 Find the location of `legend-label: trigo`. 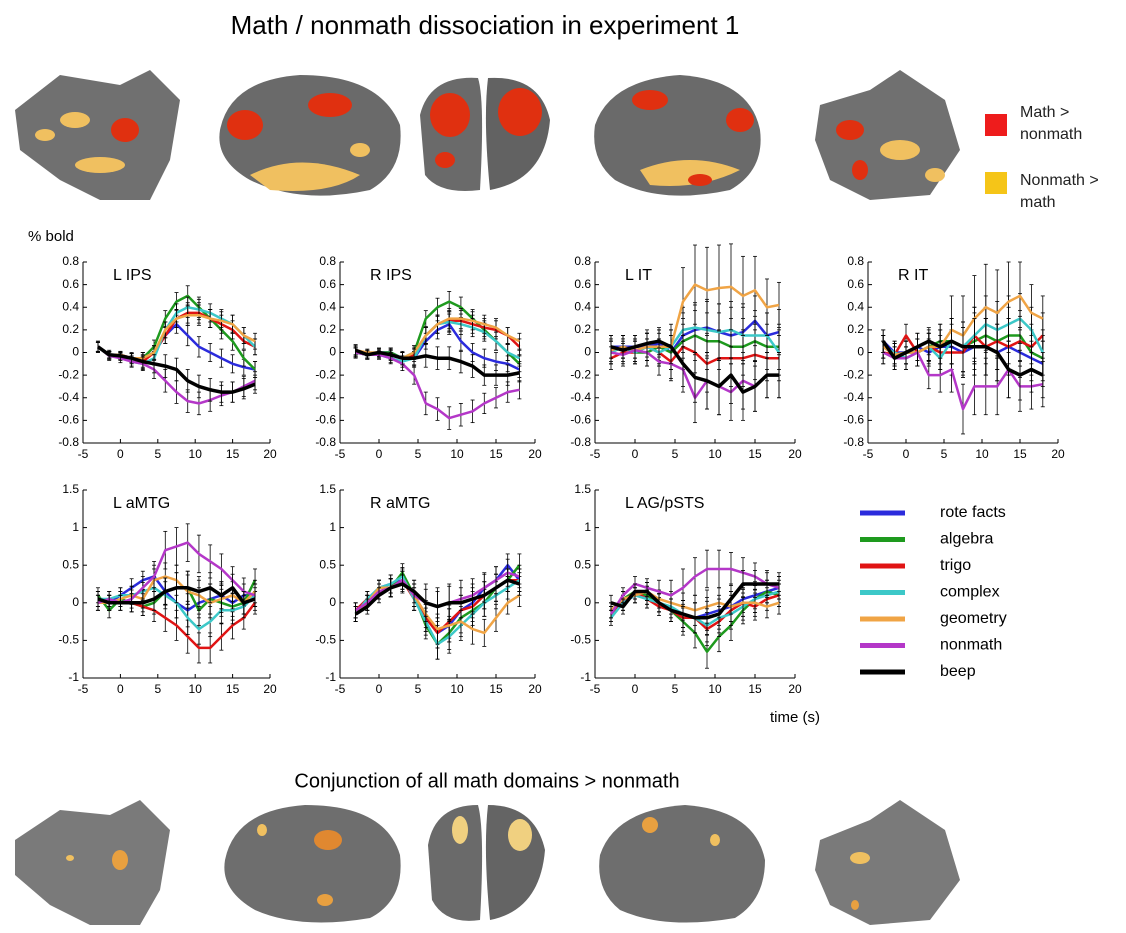

legend-label: trigo is located at coordinates (955, 565).